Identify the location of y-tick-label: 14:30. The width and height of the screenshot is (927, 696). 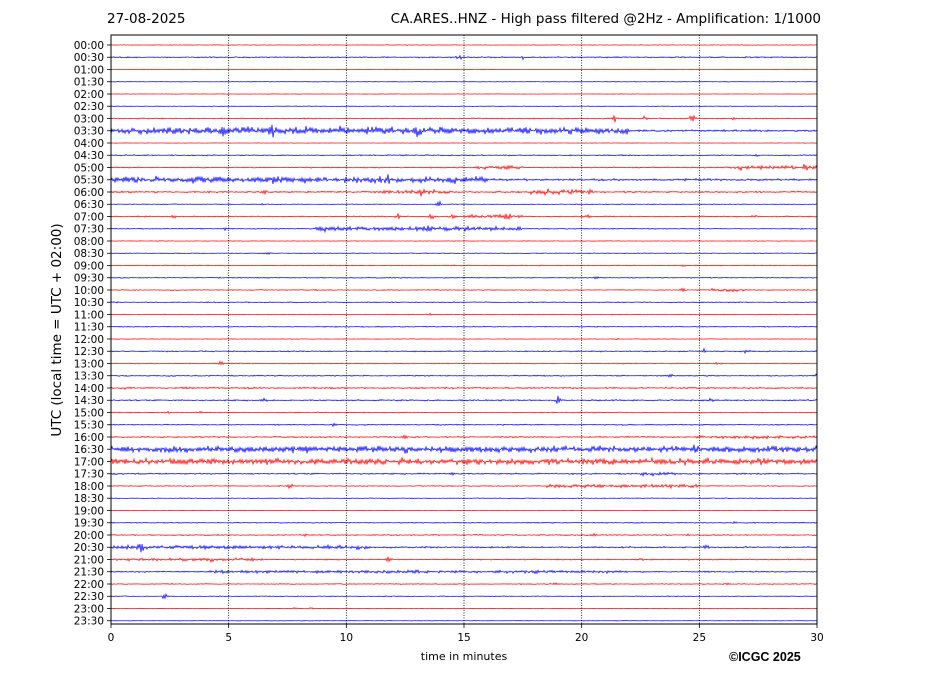
(89, 401).